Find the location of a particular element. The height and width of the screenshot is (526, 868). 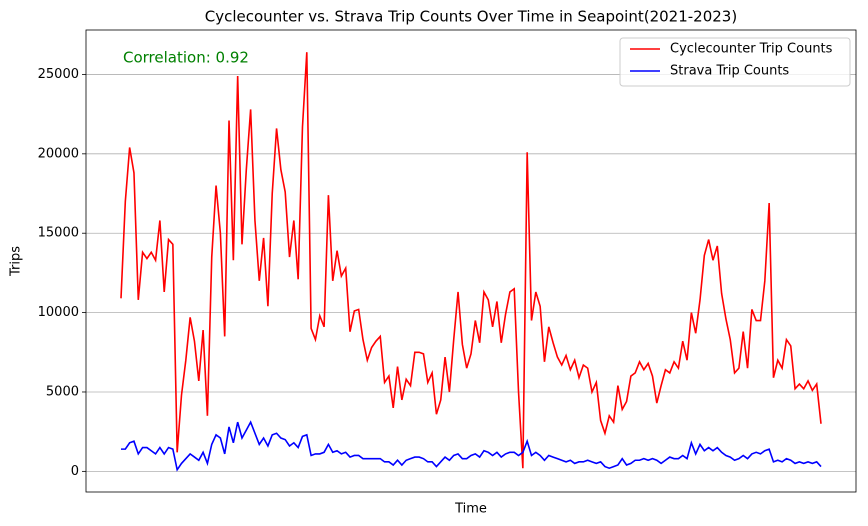

y-tick-label: 25000 is located at coordinates (58, 74).